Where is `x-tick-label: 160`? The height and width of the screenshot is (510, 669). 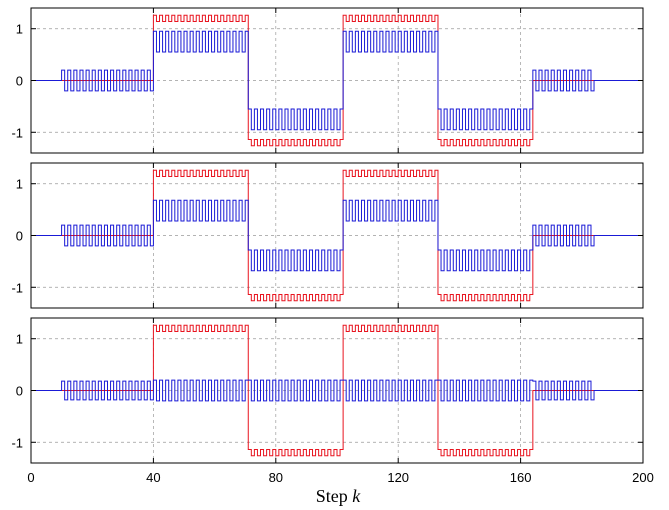
x-tick-label: 160 is located at coordinates (521, 477).